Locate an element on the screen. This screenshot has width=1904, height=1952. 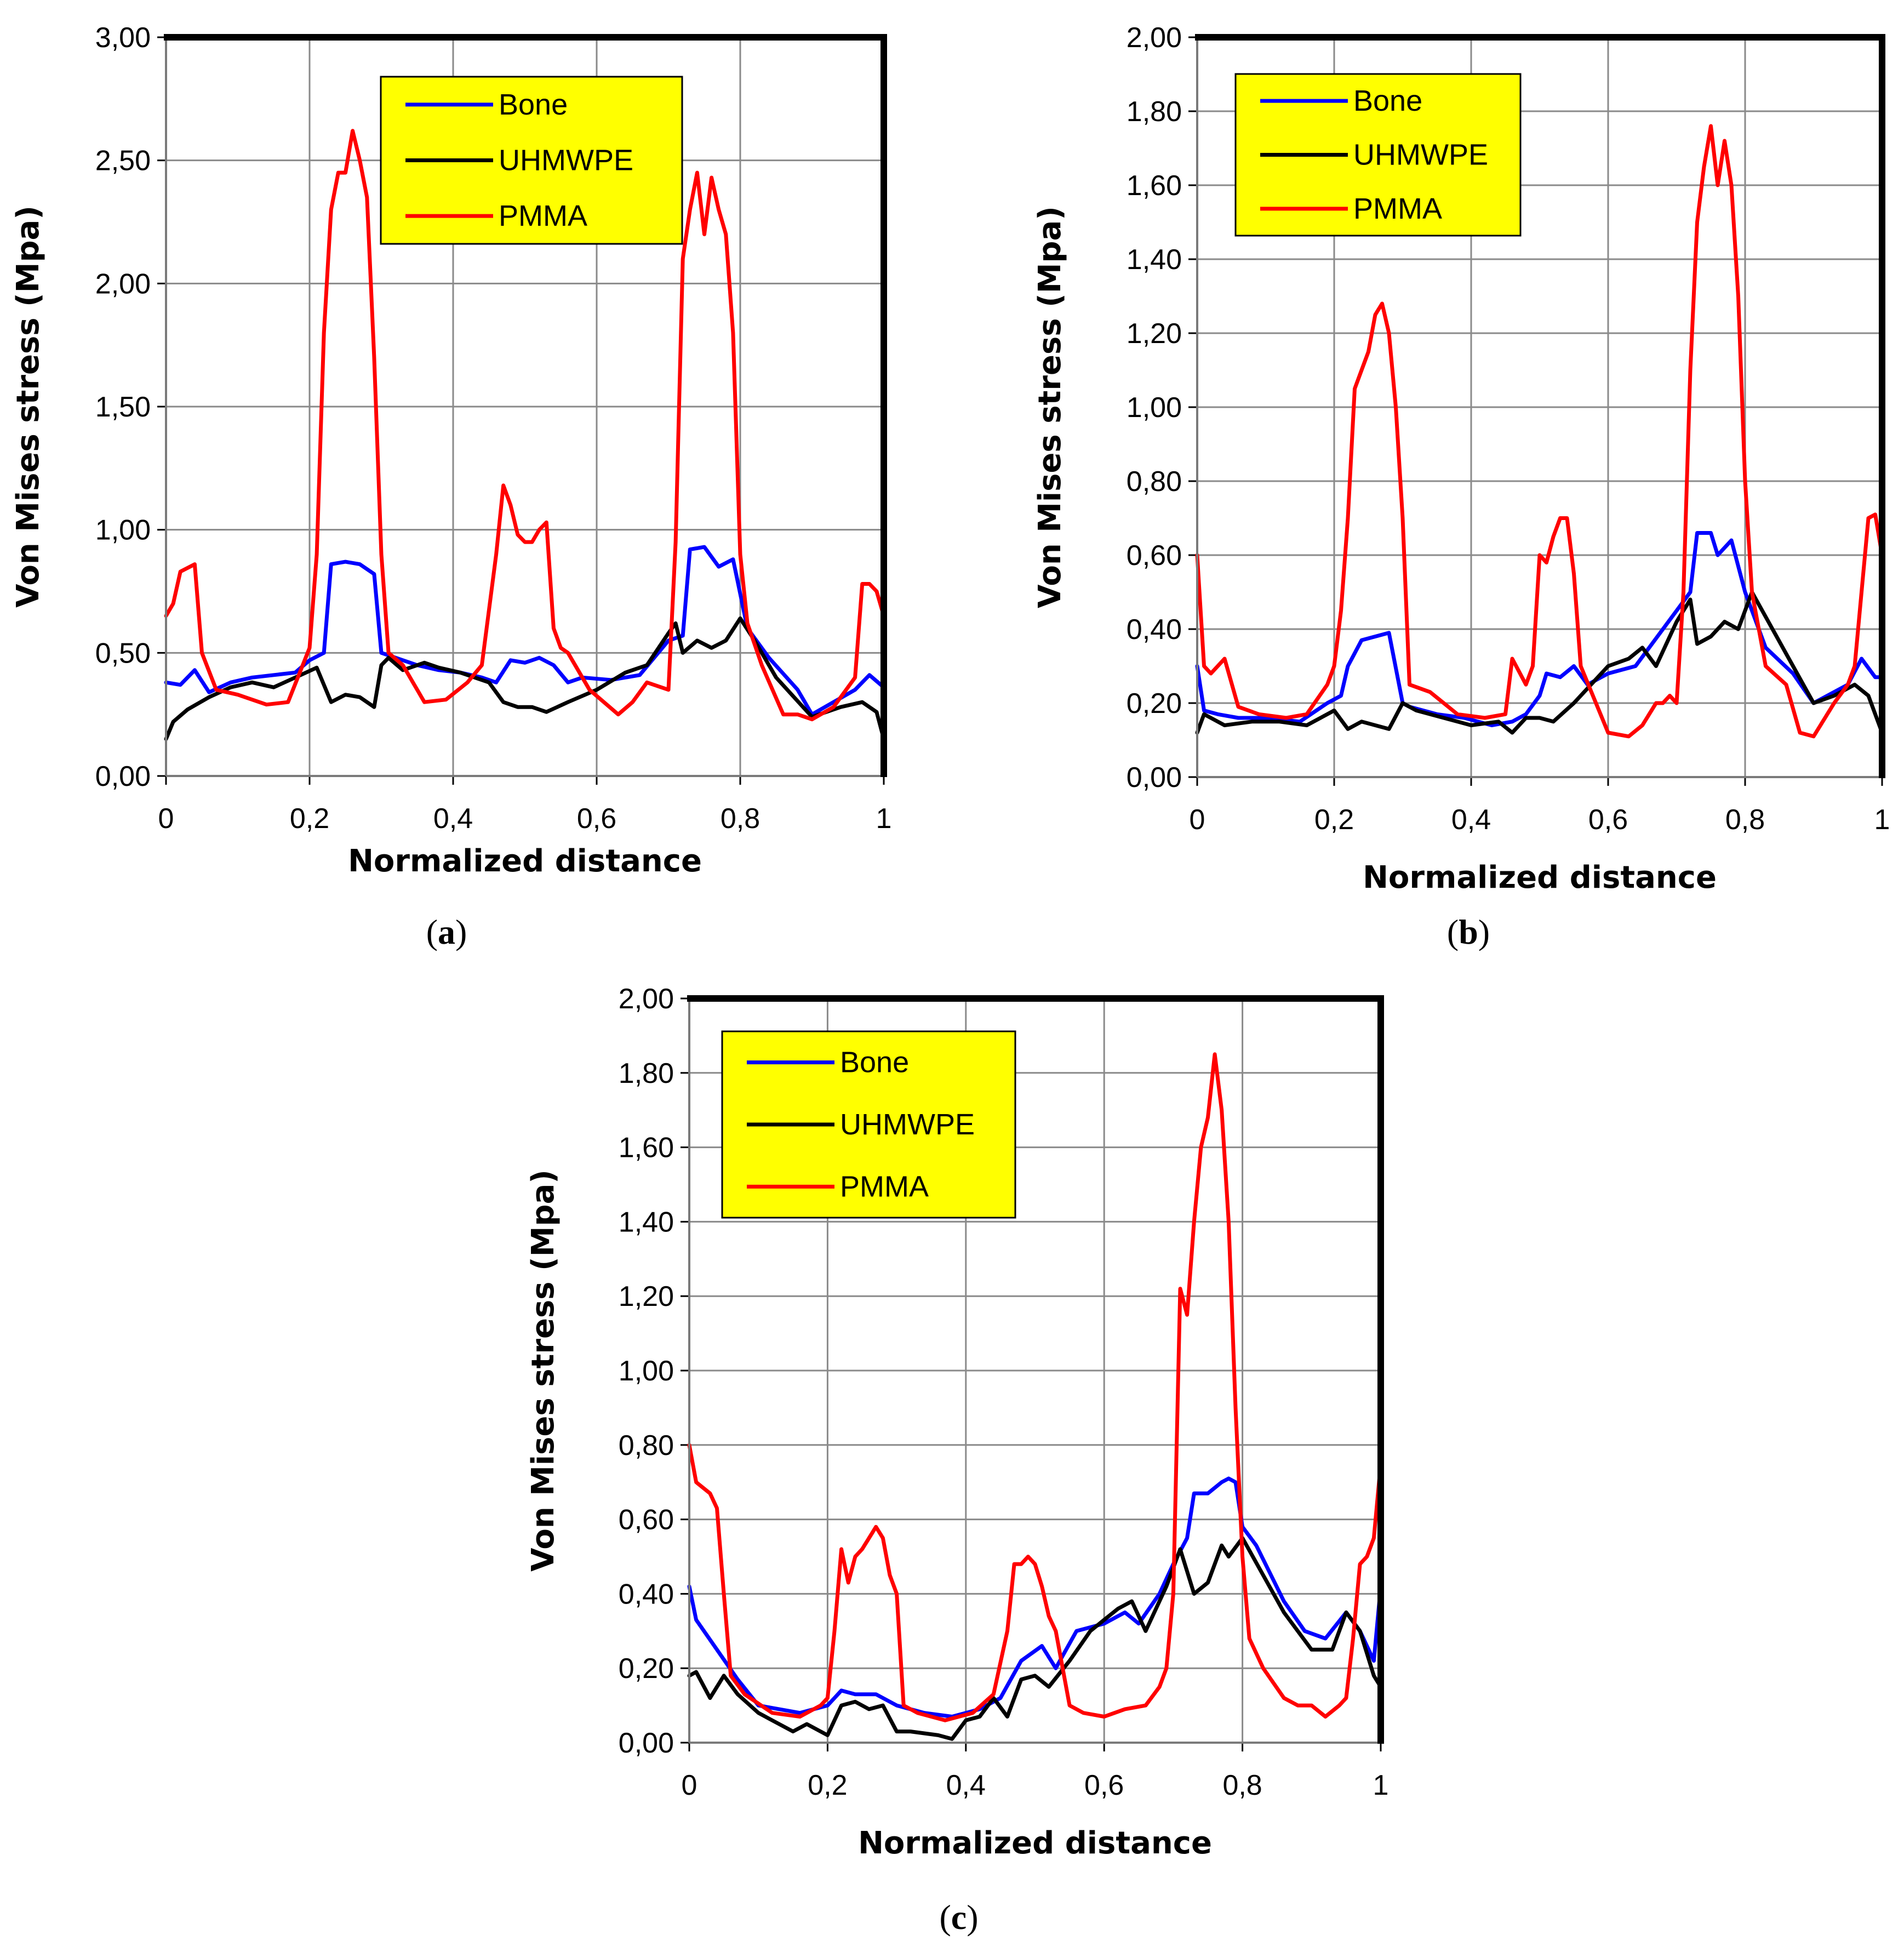
caption-letter: c is located at coordinates (959, 1917).